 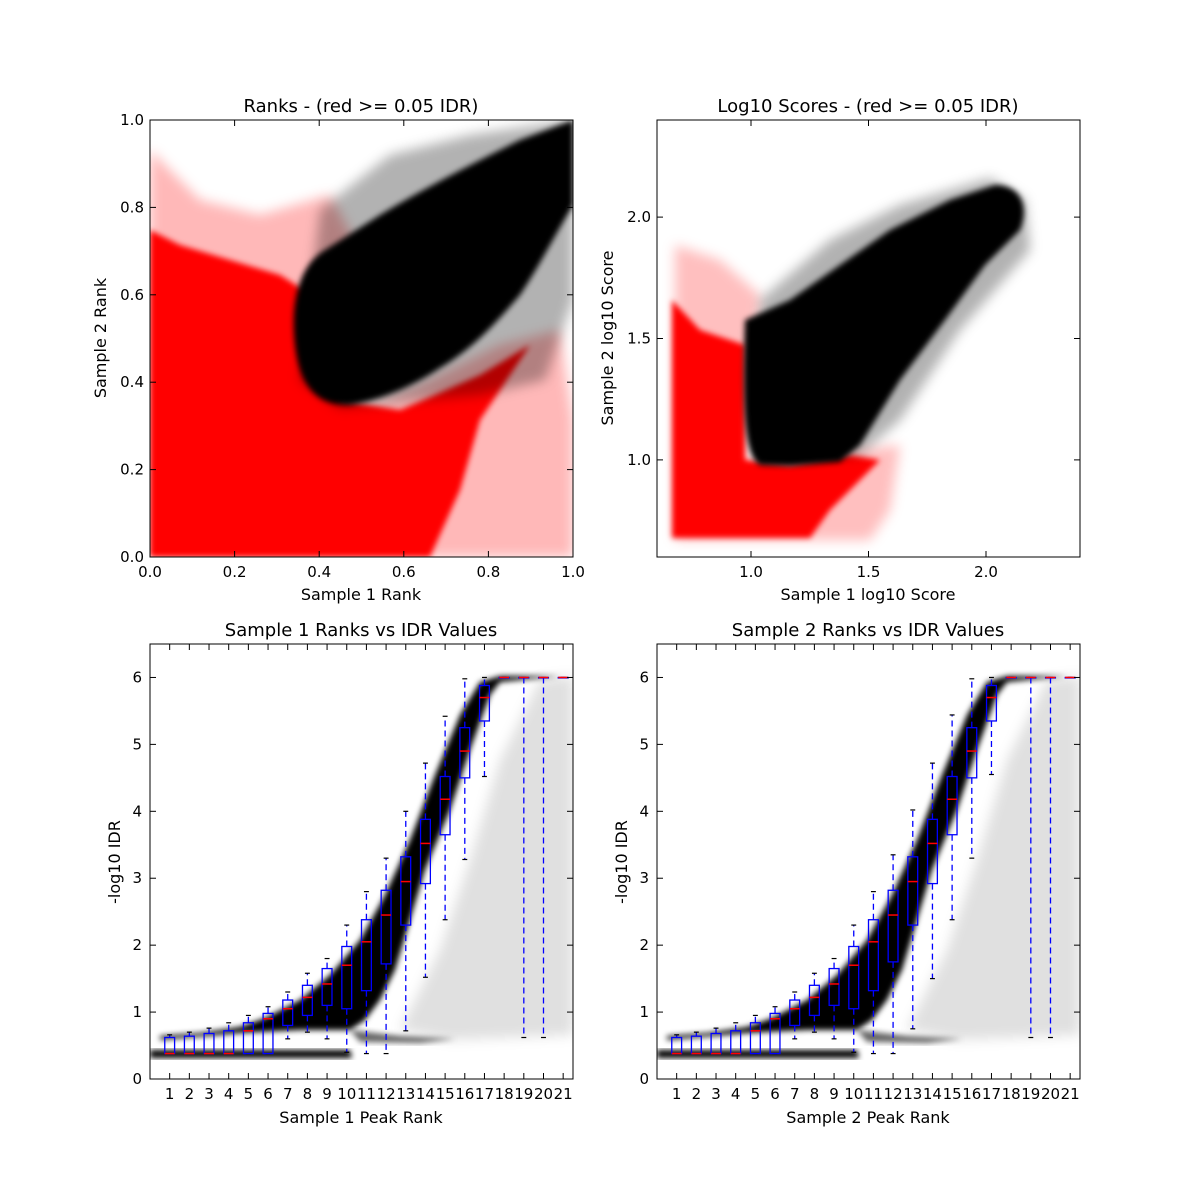 What do you see at coordinates (644, 677) in the screenshot?
I see `s2-ytick-label: 6` at bounding box center [644, 677].